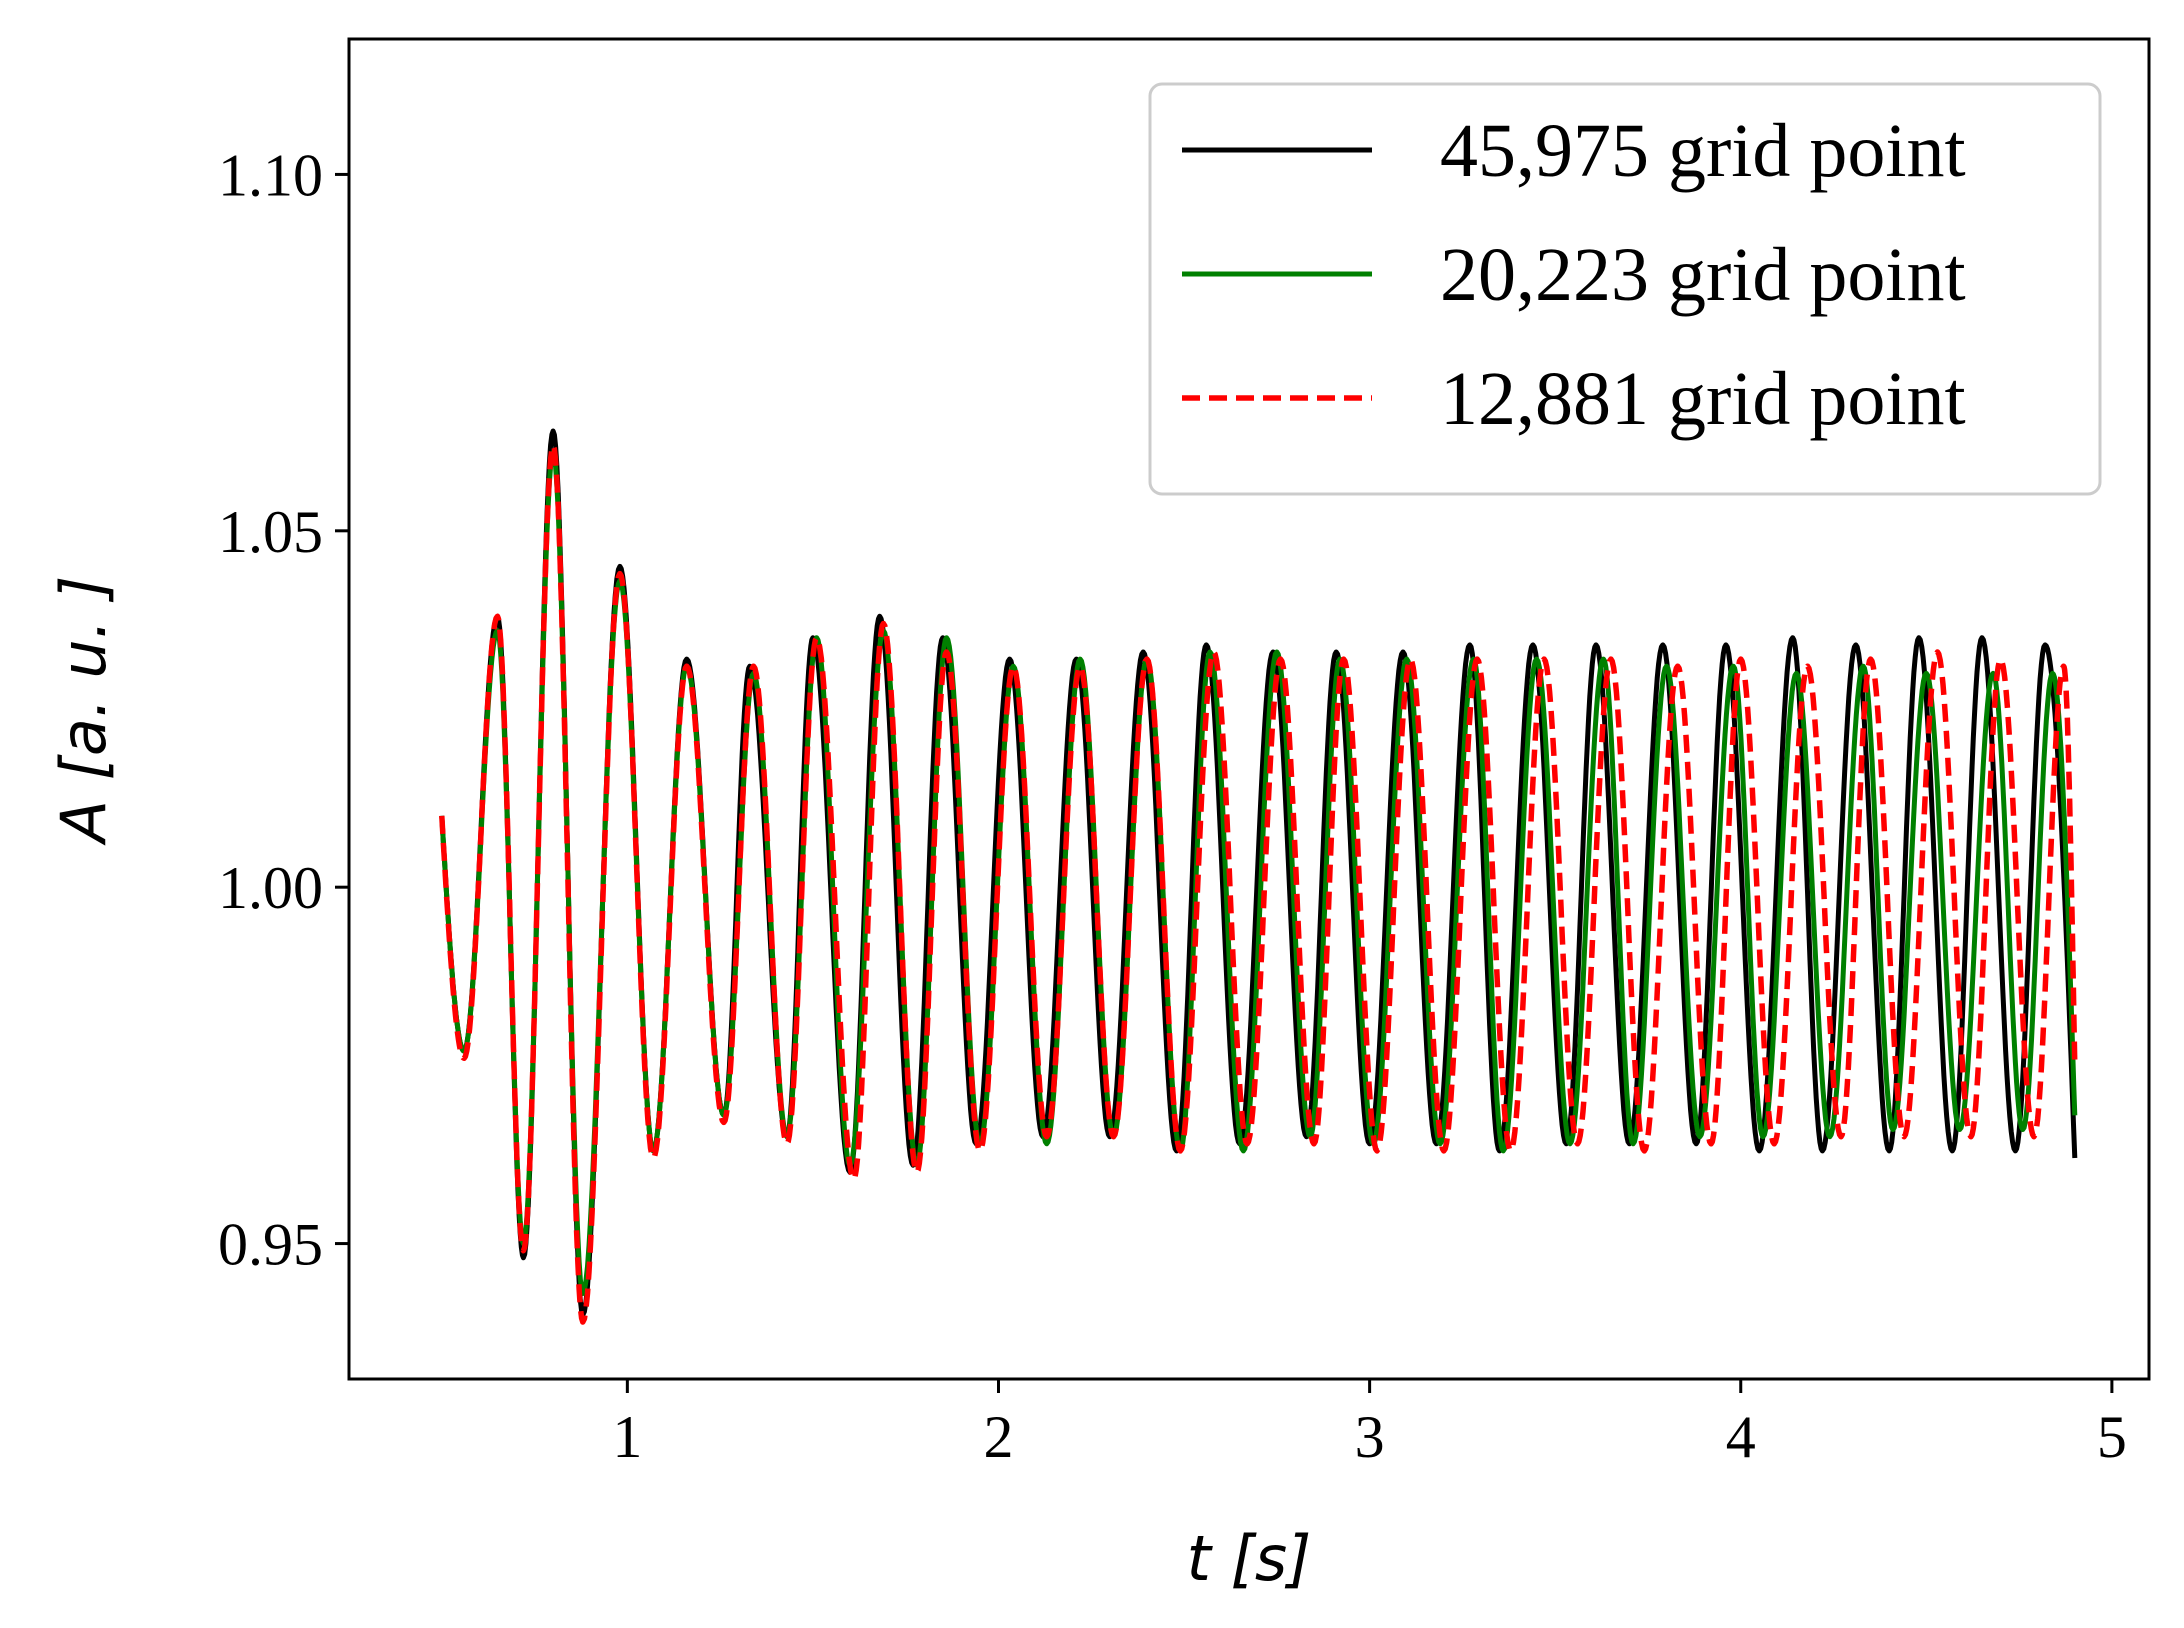 The width and height of the screenshot is (2184, 1628). I want to click on y-tick-label: 0.95, so click(270, 1245).